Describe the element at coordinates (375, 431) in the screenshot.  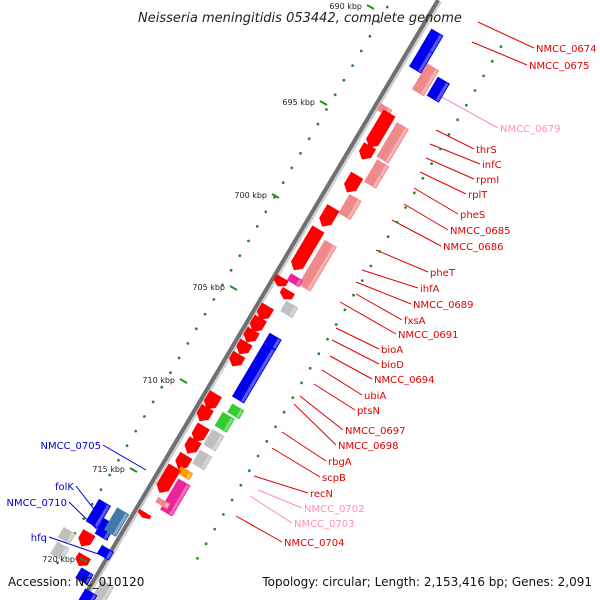
I see `gene-label: NMCC_0697` at that location.